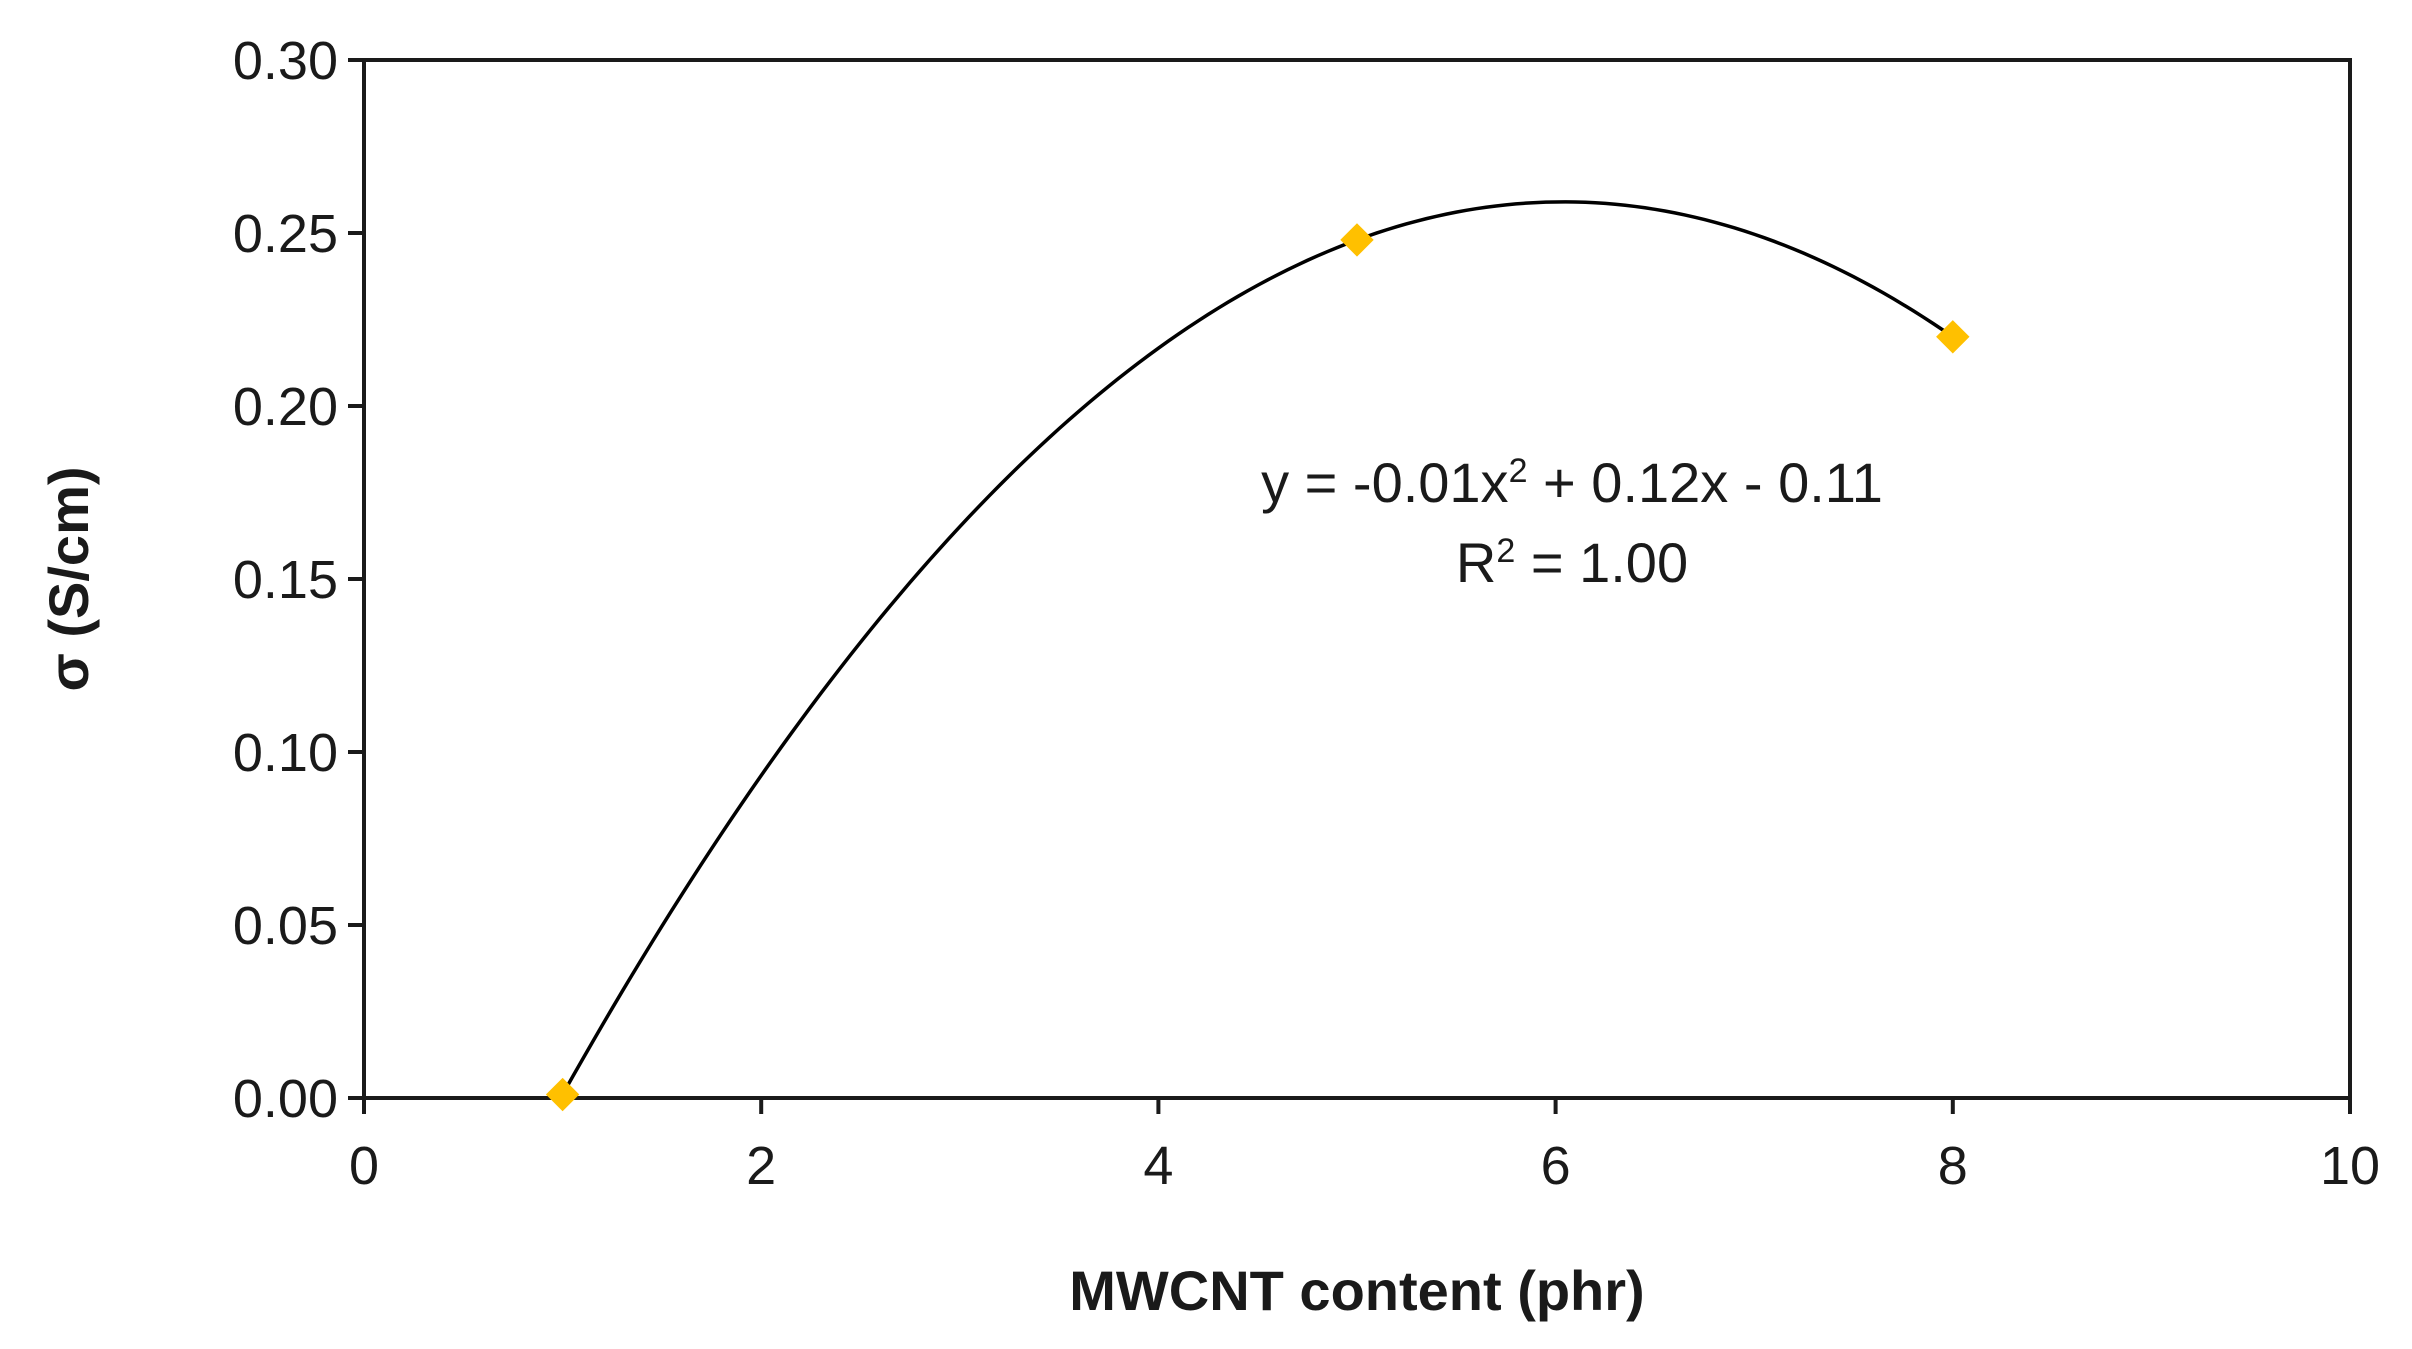 This screenshot has width=2412, height=1349. I want to click on y-tick-label: 0.20, so click(285, 407).